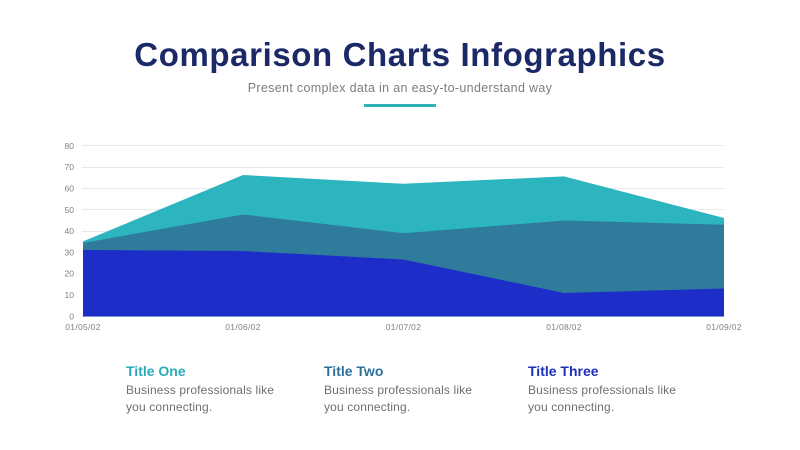 This screenshot has height=450, width=800. What do you see at coordinates (83, 327) in the screenshot?
I see `svg-text: 01/05/02` at bounding box center [83, 327].